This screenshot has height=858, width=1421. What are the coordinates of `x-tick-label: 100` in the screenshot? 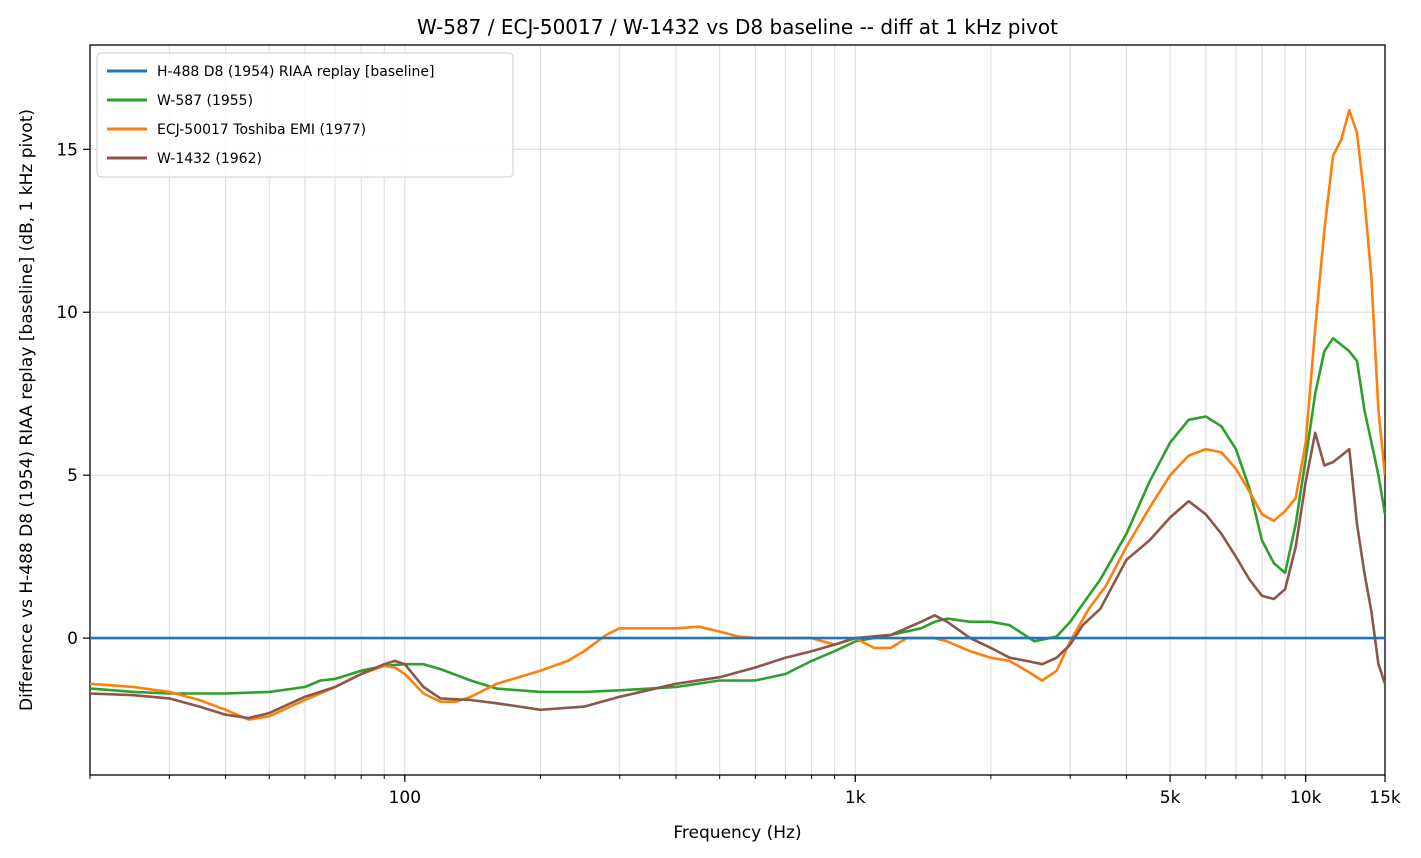 It's located at (405, 798).